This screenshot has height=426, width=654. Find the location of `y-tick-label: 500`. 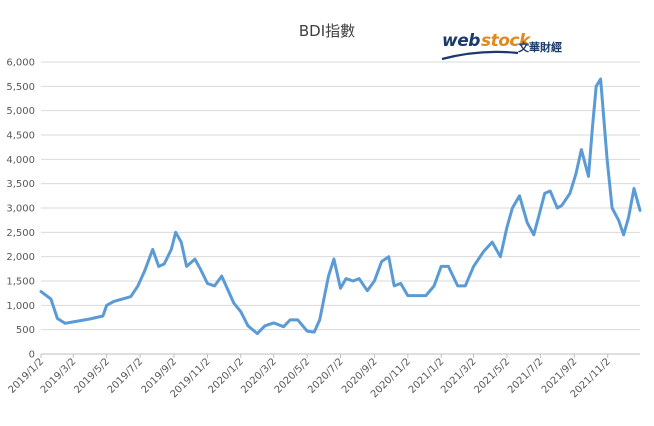

y-tick-label: 500 is located at coordinates (25, 330).